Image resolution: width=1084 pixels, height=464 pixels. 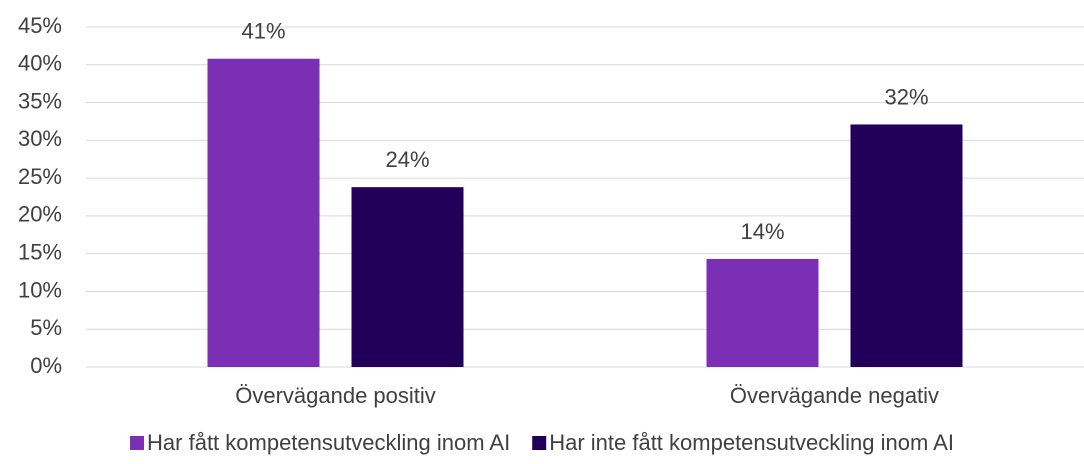 I want to click on y-tick-label: 10%, so click(x=40, y=289).